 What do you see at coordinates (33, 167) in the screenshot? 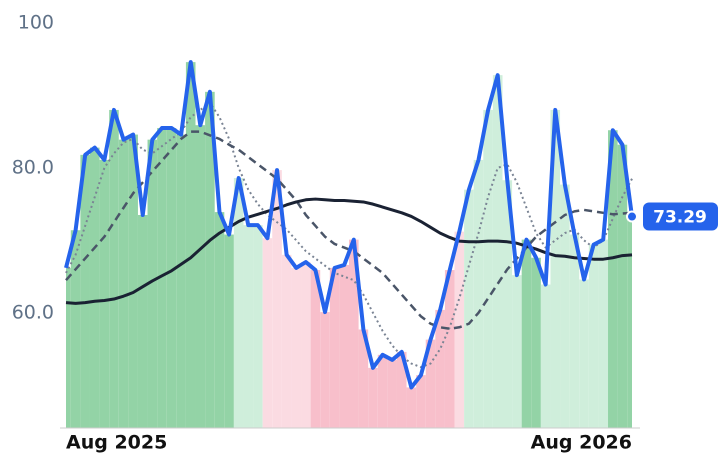
I see `y-tick-label: 80.0` at bounding box center [33, 167].